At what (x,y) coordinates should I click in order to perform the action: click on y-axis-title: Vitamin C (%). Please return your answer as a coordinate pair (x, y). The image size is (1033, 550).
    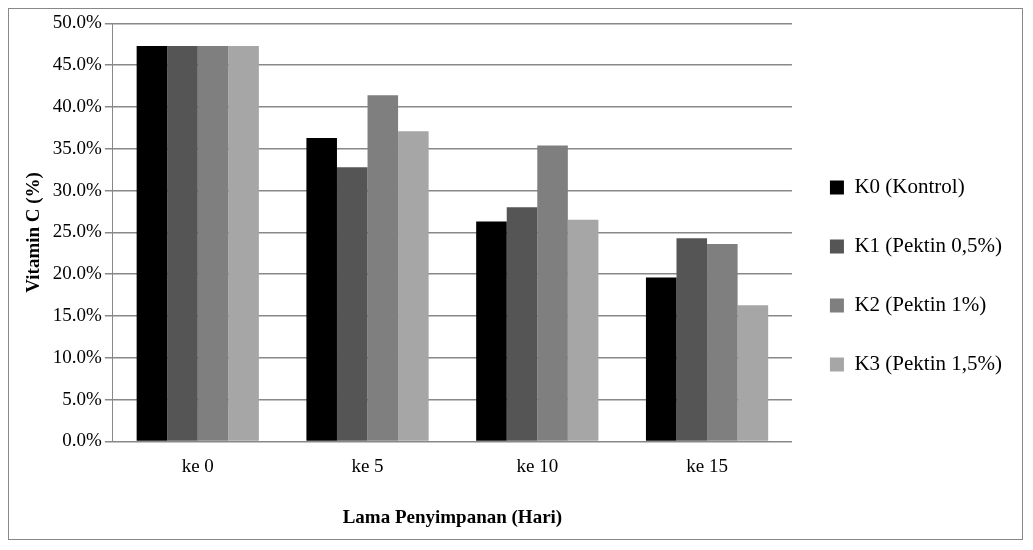
    Looking at the image, I should click on (33, 232).